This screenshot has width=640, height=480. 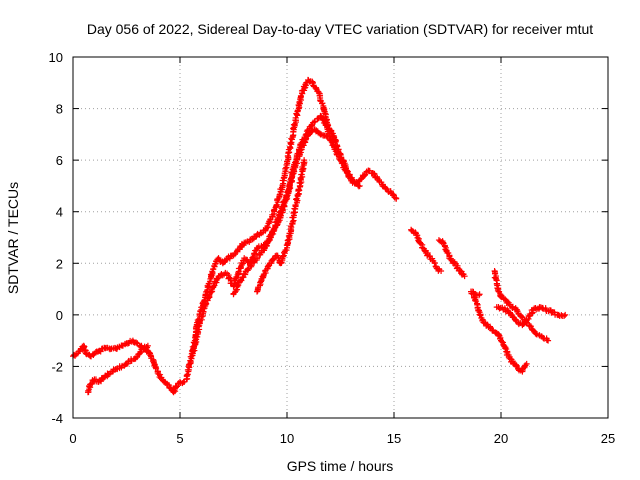 I want to click on y-tick-label: -2, so click(x=57, y=366).